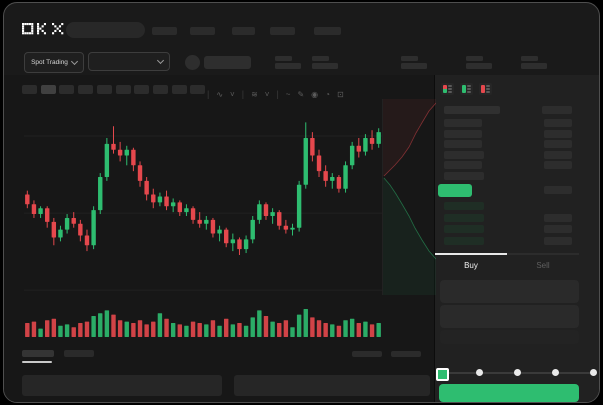 The image size is (603, 405). Describe the element at coordinates (301, 94) in the screenshot. I see `pencil-icon: ✎` at that location.